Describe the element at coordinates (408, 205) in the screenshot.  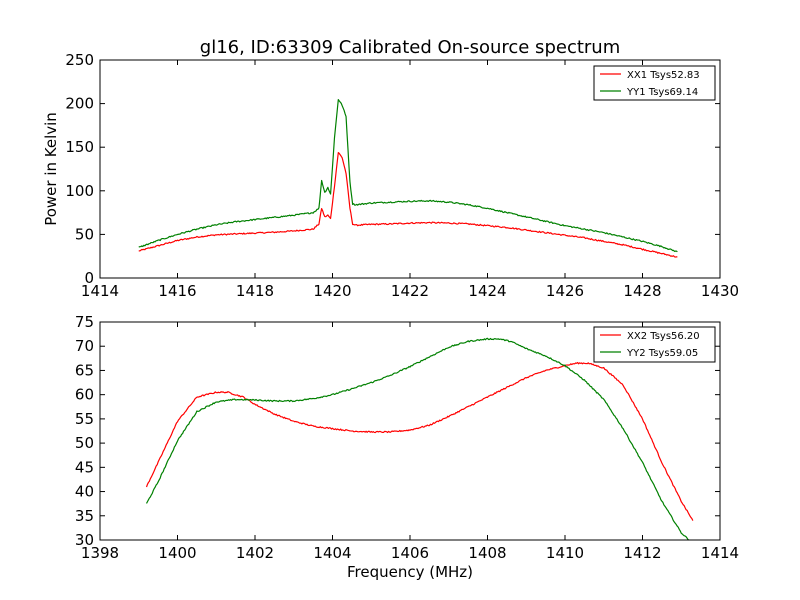
I see `chart-top-series-xx1-line` at that location.